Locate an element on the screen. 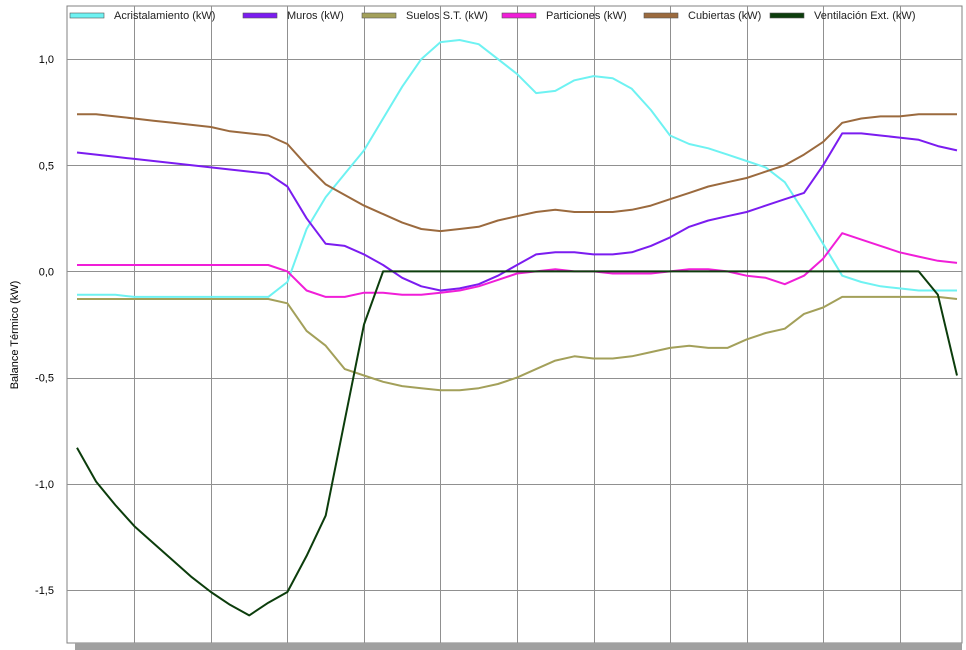 The height and width of the screenshot is (650, 966). legend-item: Ventilación Ext. (kW) is located at coordinates (842, 16).